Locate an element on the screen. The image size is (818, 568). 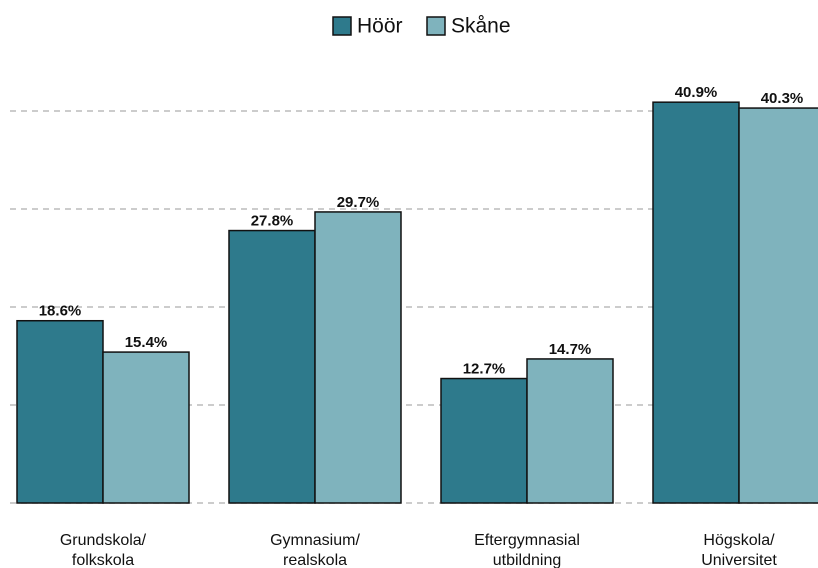
value-label: 40.9% is located at coordinates (696, 92).